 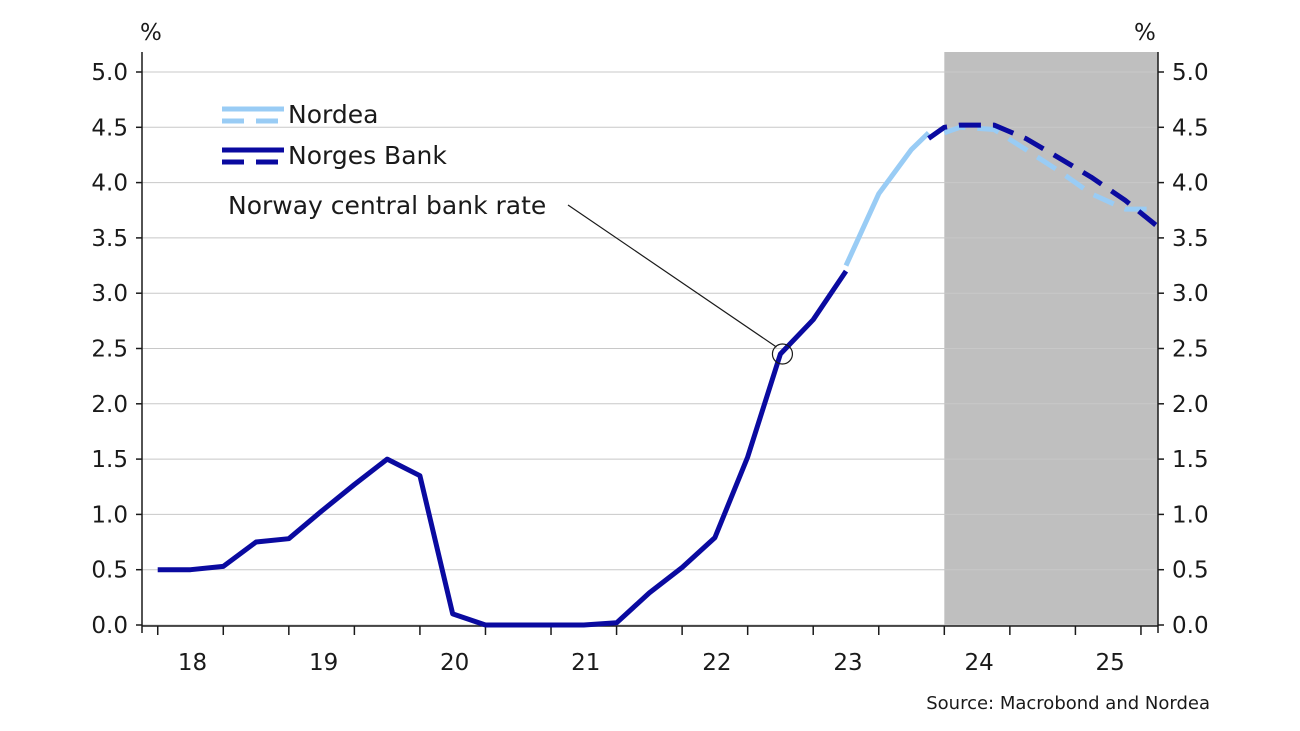 I want to click on annotation-label: Norway central bank rate, so click(x=387, y=205).